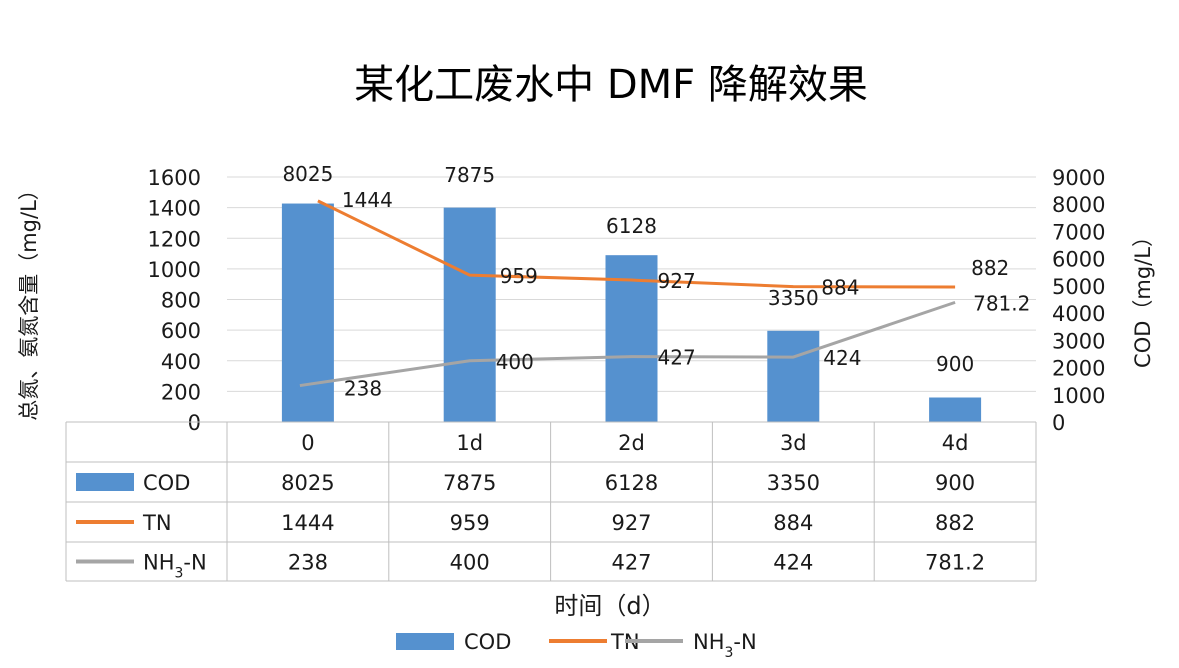 The width and height of the screenshot is (1179, 668). What do you see at coordinates (955, 563) in the screenshot?
I see `table-cell: 781.2` at bounding box center [955, 563].